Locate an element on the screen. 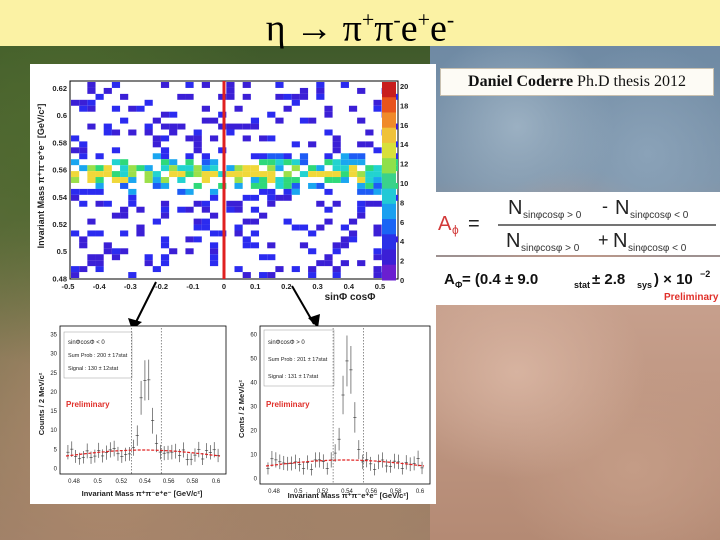 This screenshot has width=720, height=540. hist-right-legend-signal: Signal : 131 ± 17stat is located at coordinates (293, 377).